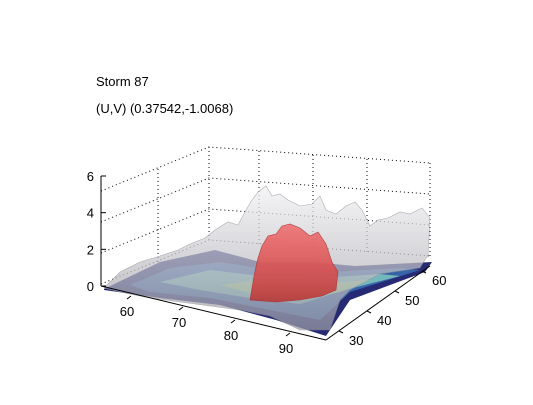 The width and height of the screenshot is (533, 405). Describe the element at coordinates (127, 311) in the screenshot. I see `x-tick-label: 60` at that location.